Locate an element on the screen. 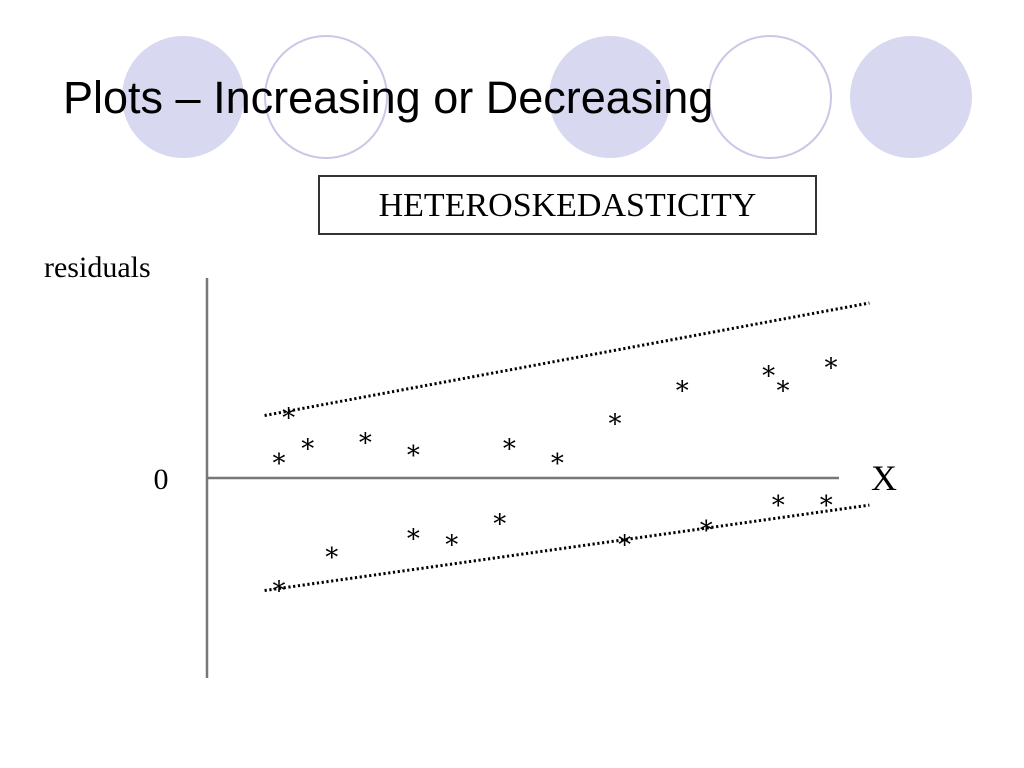 This screenshot has width=1024, height=768. slide-title: Plots – Increasing or Decreasing is located at coordinates (388, 97).